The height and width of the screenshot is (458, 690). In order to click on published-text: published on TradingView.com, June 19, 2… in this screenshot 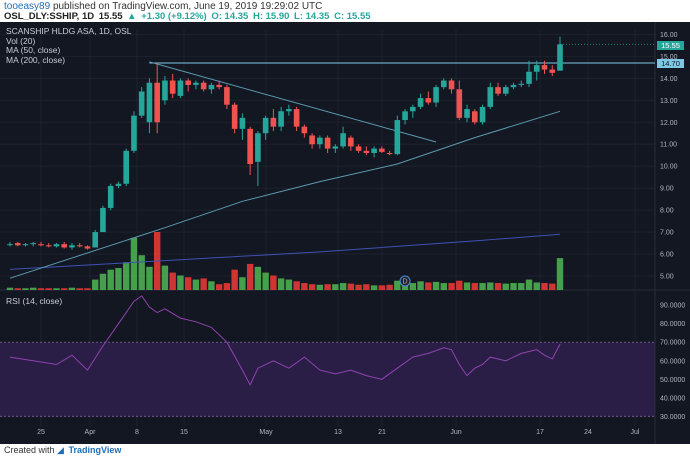, I will do `click(187, 6)`.